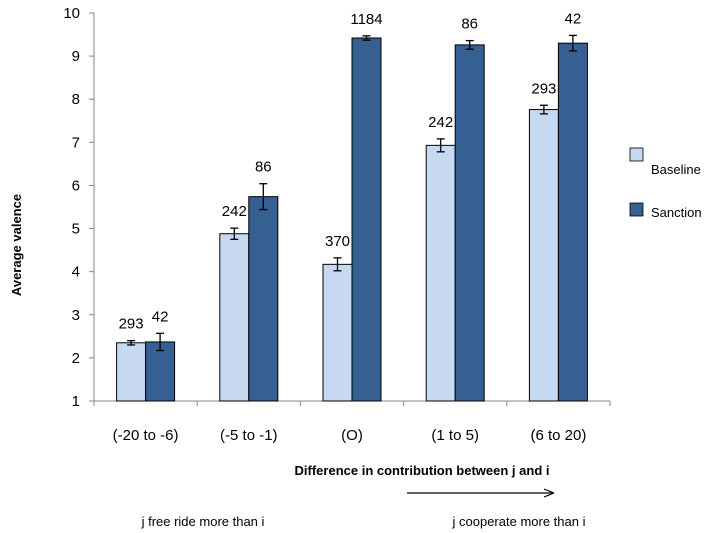 The image size is (719, 533). I want to click on y-axis-title: Average valence, so click(16, 245).